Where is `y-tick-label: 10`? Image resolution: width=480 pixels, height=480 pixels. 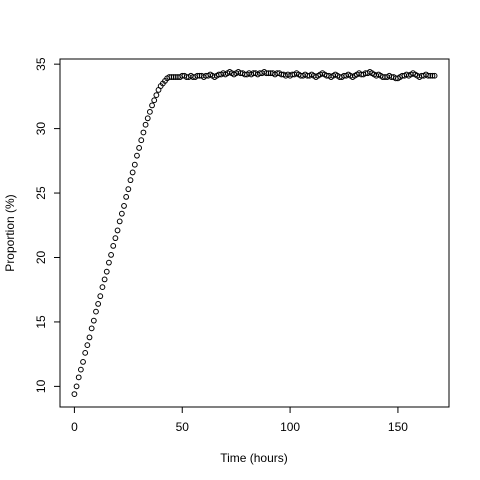
y-tick-label: 10 is located at coordinates (41, 386).